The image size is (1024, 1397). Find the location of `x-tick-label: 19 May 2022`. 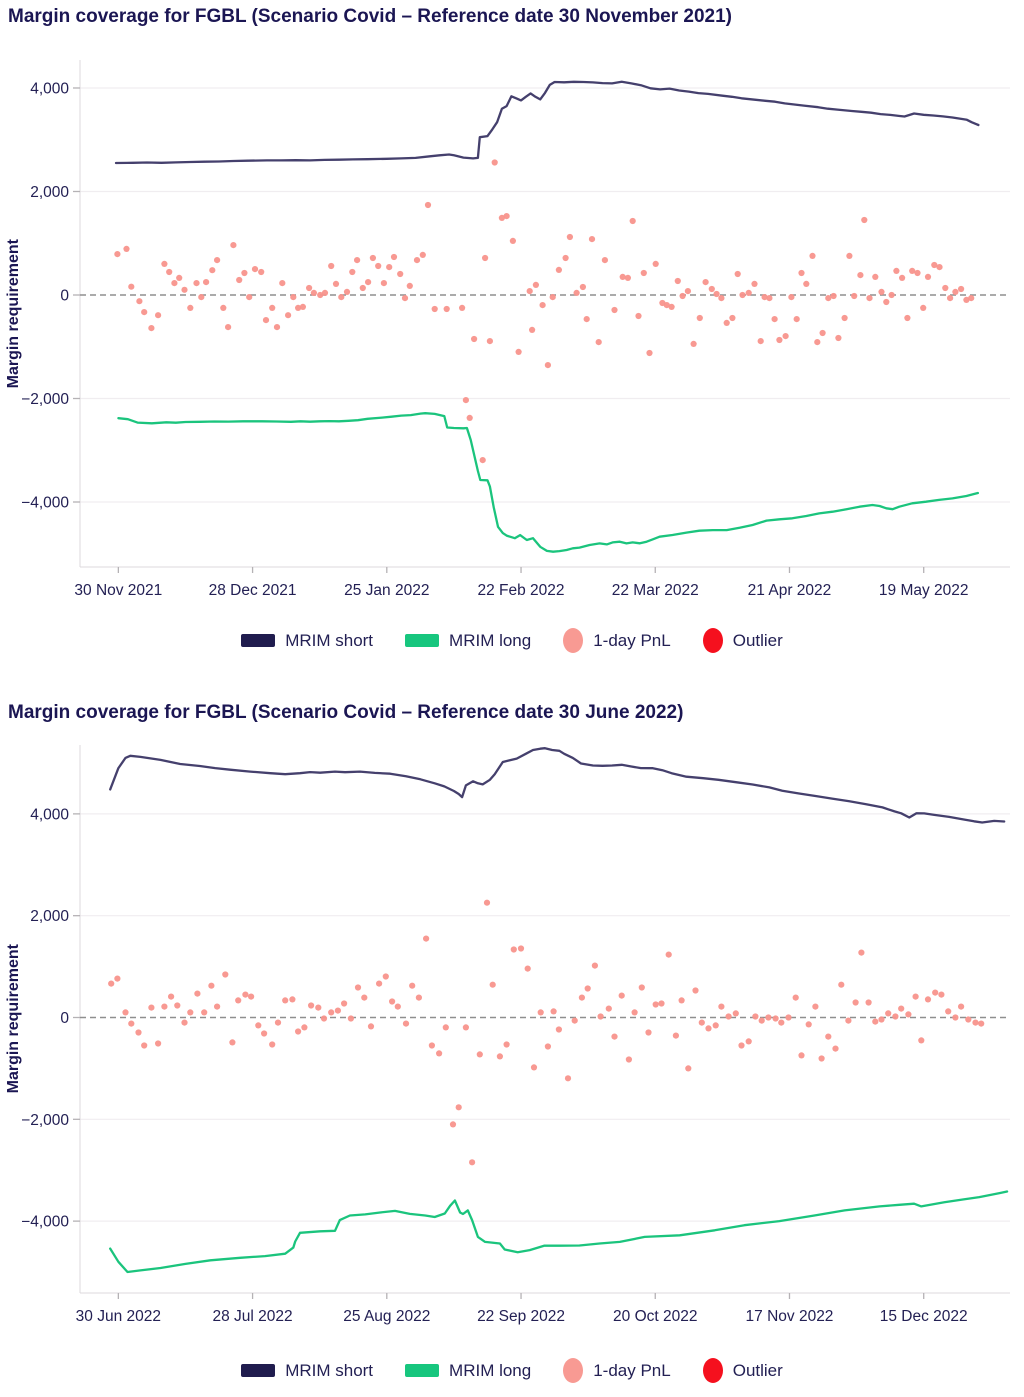

x-tick-label: 19 May 2022 is located at coordinates (924, 590).